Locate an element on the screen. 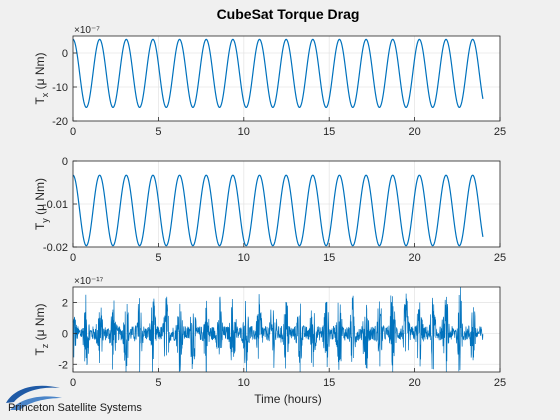 Image resolution: width=560 pixels, height=420 pixels. y-tick-label: 2 is located at coordinates (65, 303).